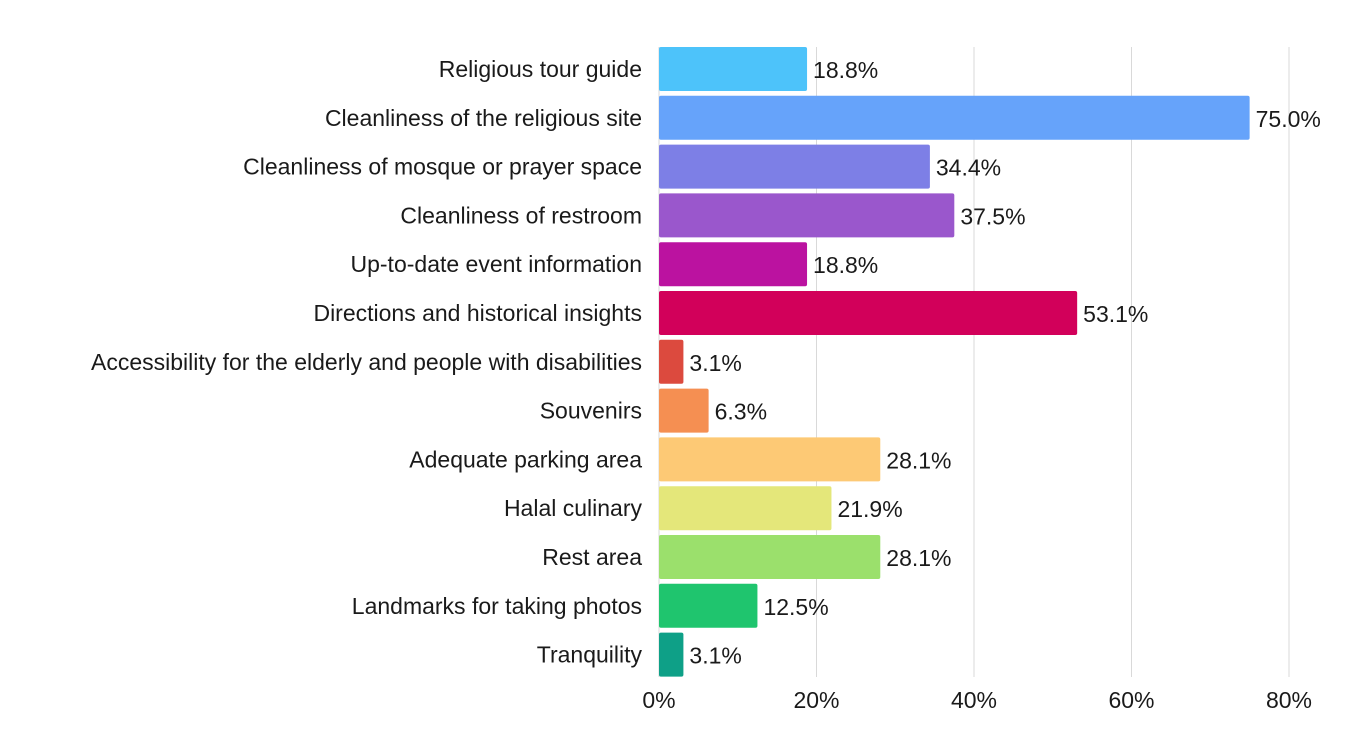  What do you see at coordinates (1288, 119) in the screenshot?
I see `data-label: 75.0%` at bounding box center [1288, 119].